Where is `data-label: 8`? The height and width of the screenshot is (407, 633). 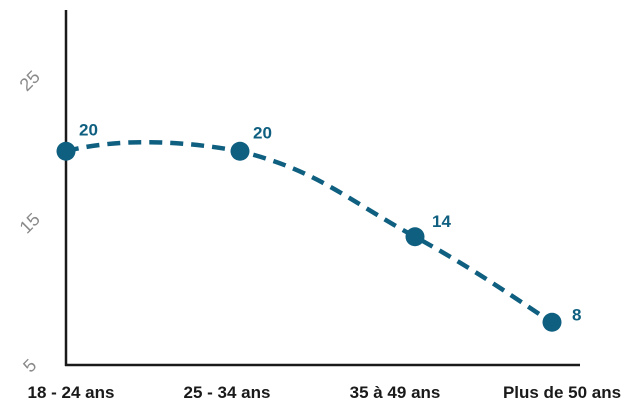
data-label: 8 is located at coordinates (576, 314).